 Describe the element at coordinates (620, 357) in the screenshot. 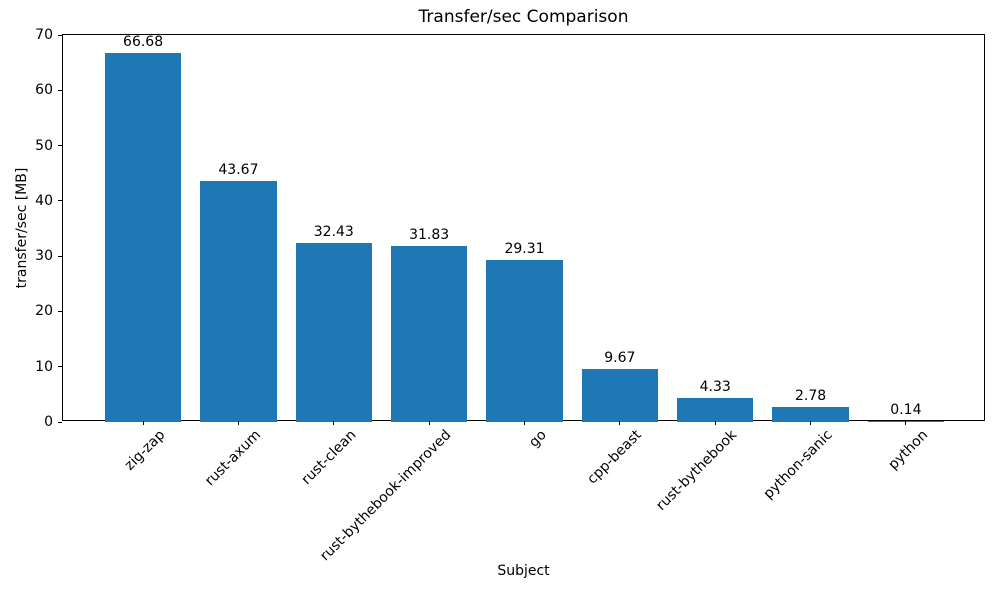

I see `bar-value-label: 9.67` at that location.